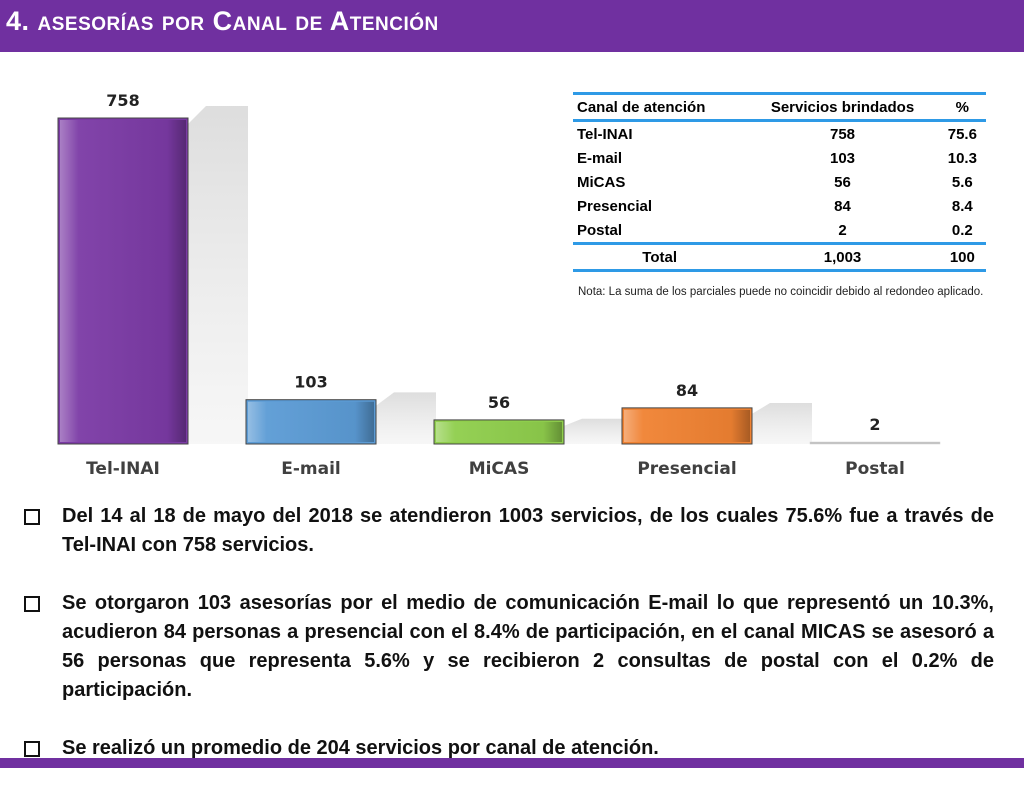 This screenshot has width=1024, height=792. Describe the element at coordinates (122, 100) in the screenshot. I see `data-label: 758` at that location.